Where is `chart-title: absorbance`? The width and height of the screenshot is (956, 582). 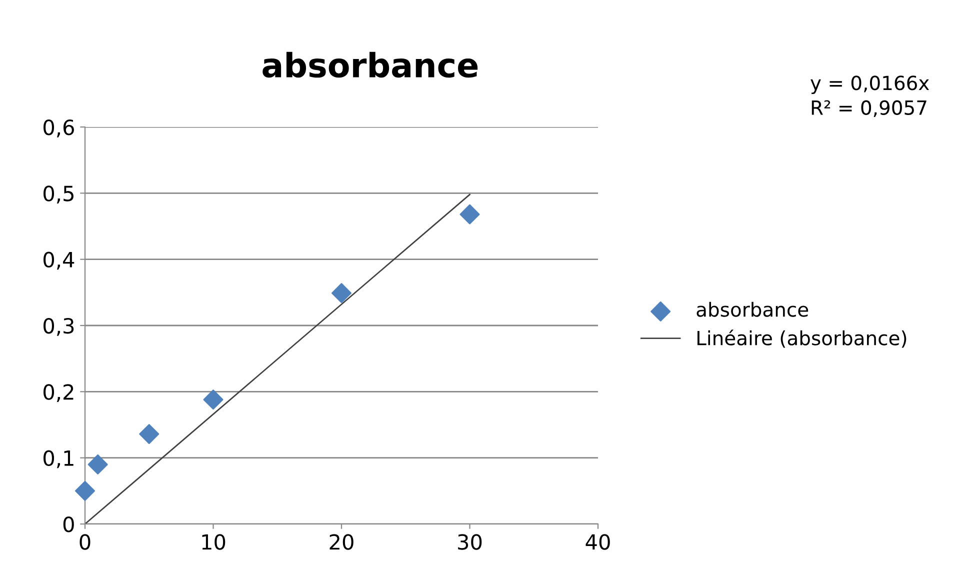 chart-title: absorbance is located at coordinates (370, 65).